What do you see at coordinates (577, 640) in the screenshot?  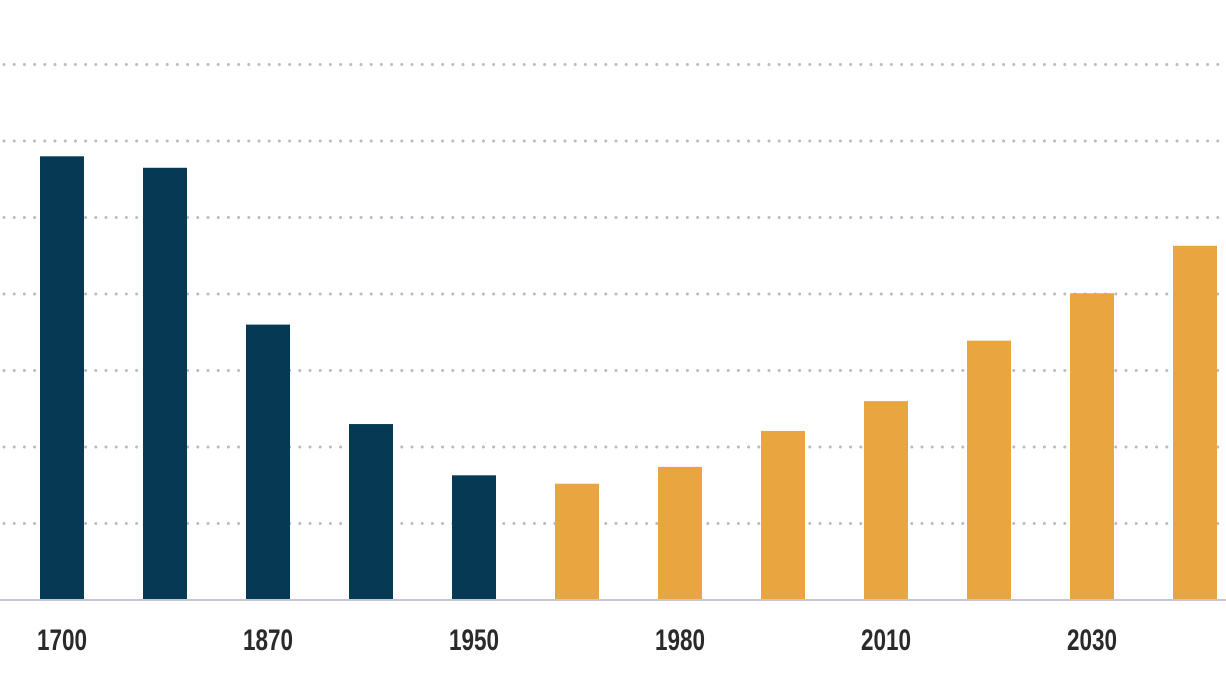 I see `x-axis-tick-labels: 1700 1870 1950 1980 2010 2030` at bounding box center [577, 640].